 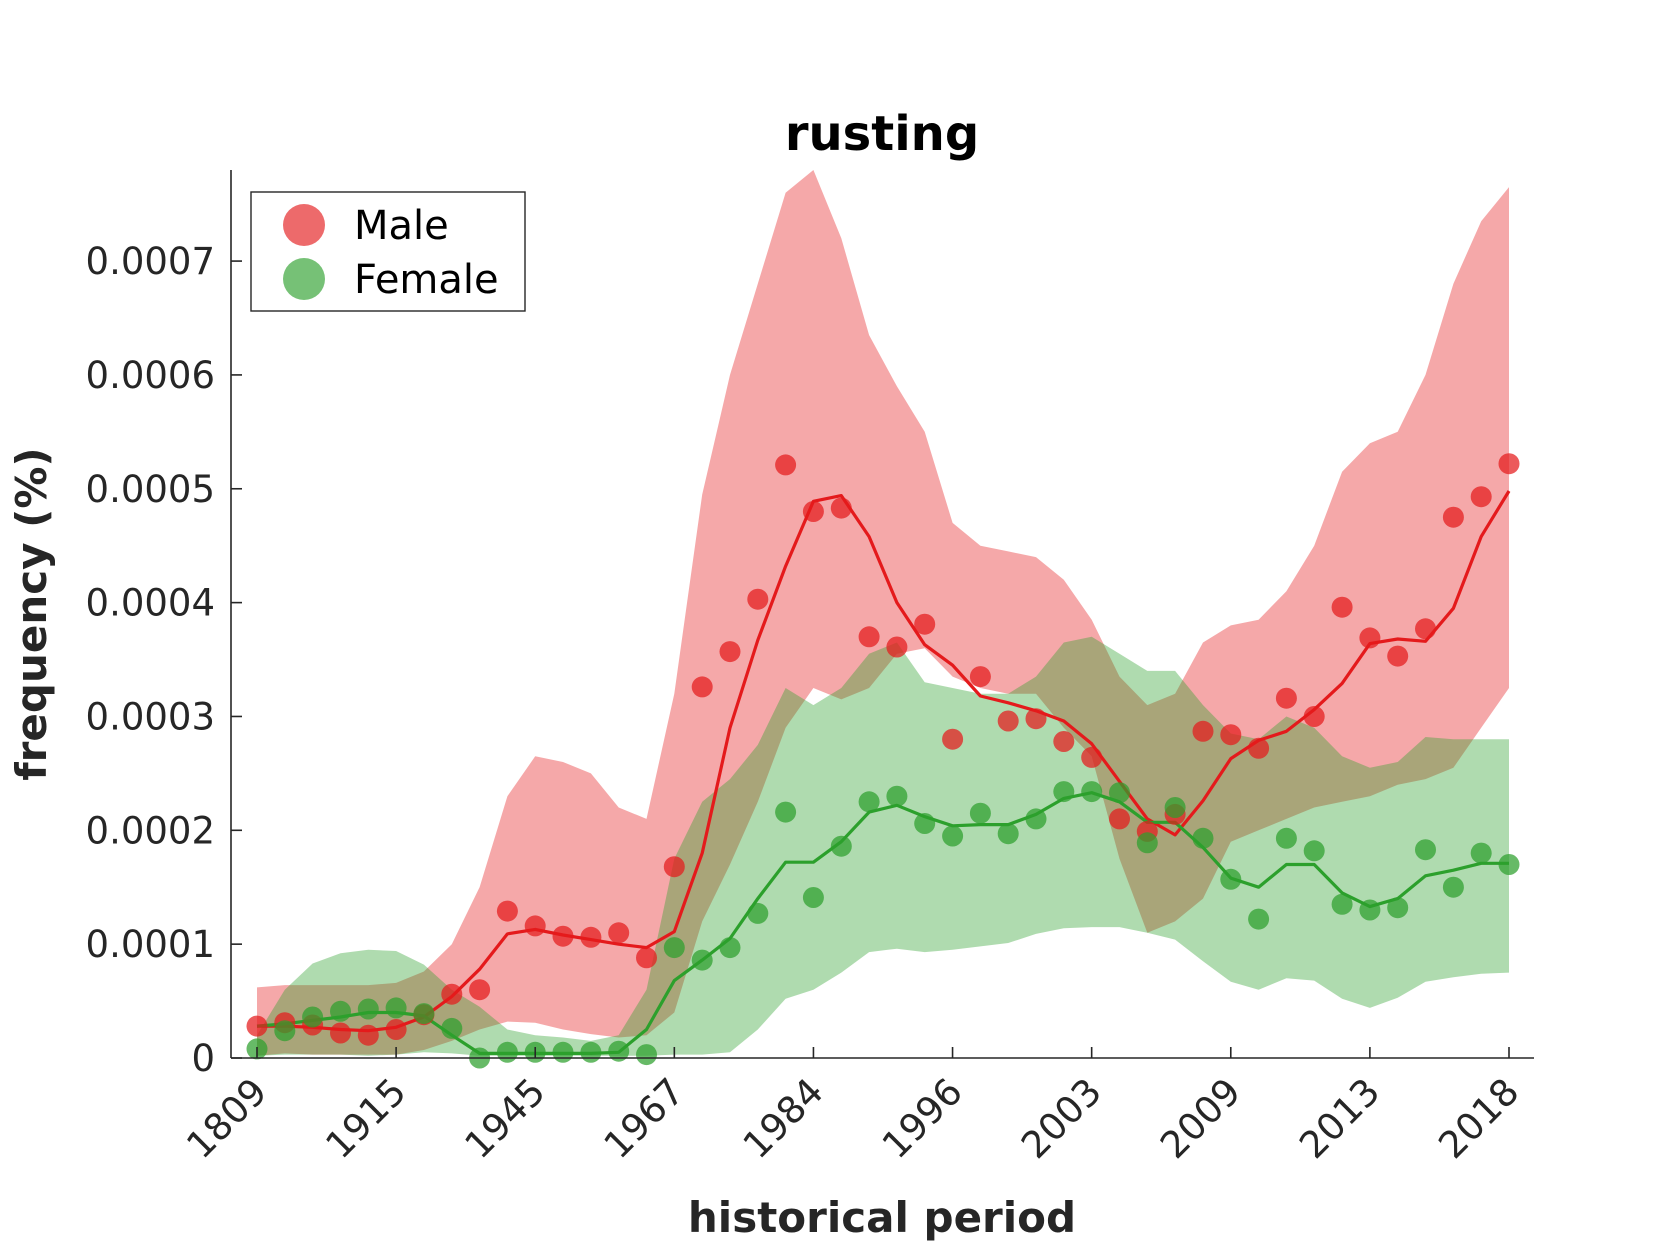 What do you see at coordinates (1200, 1118) in the screenshot?
I see `x-tick-label: 2009` at bounding box center [1200, 1118].